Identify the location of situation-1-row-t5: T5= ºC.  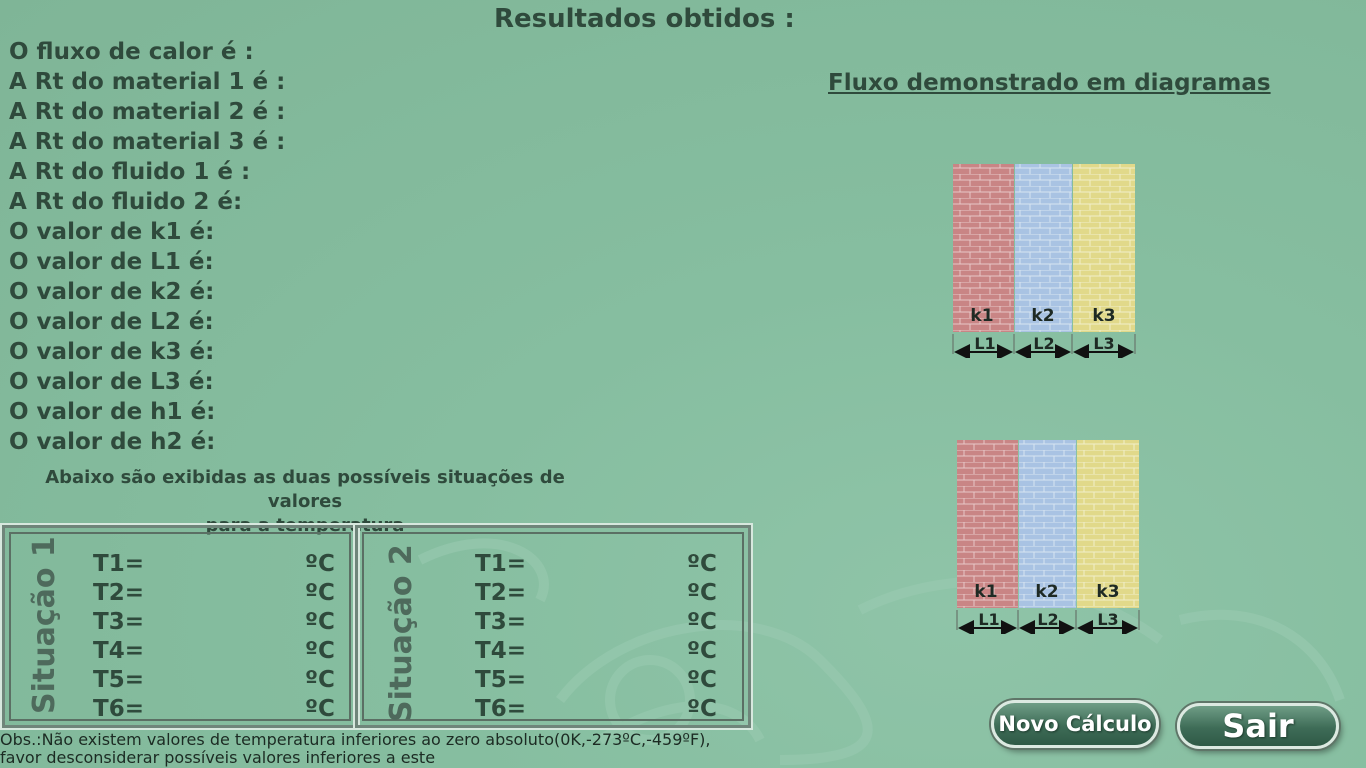
(214, 680).